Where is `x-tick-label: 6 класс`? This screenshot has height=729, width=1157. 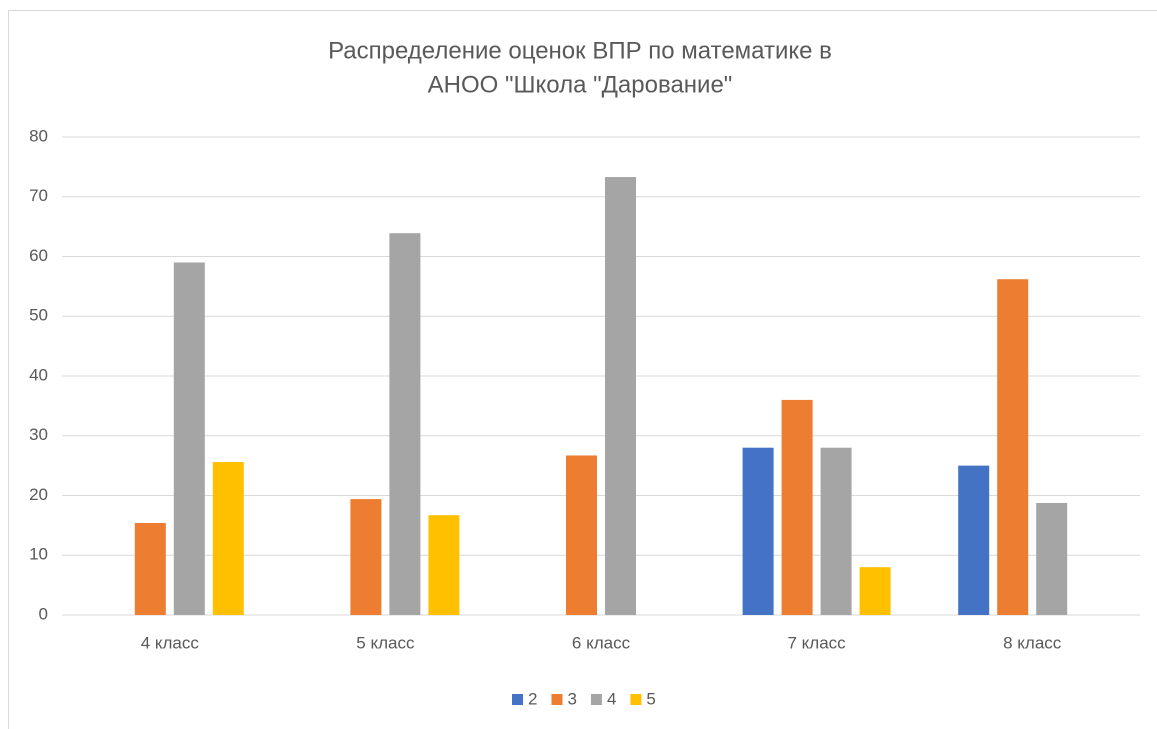 x-tick-label: 6 класс is located at coordinates (601, 642).